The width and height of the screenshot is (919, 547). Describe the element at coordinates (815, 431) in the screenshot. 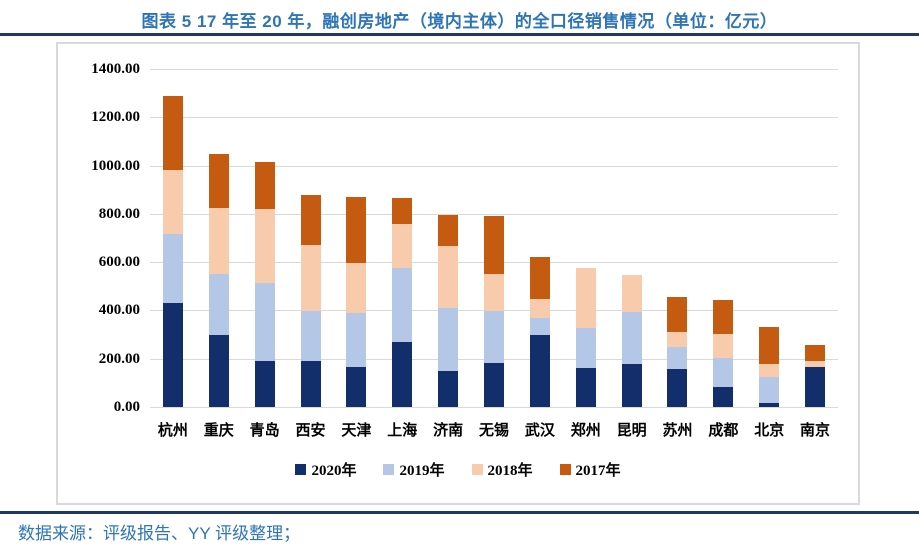

I see `x-axis-label-南京: 南京` at that location.